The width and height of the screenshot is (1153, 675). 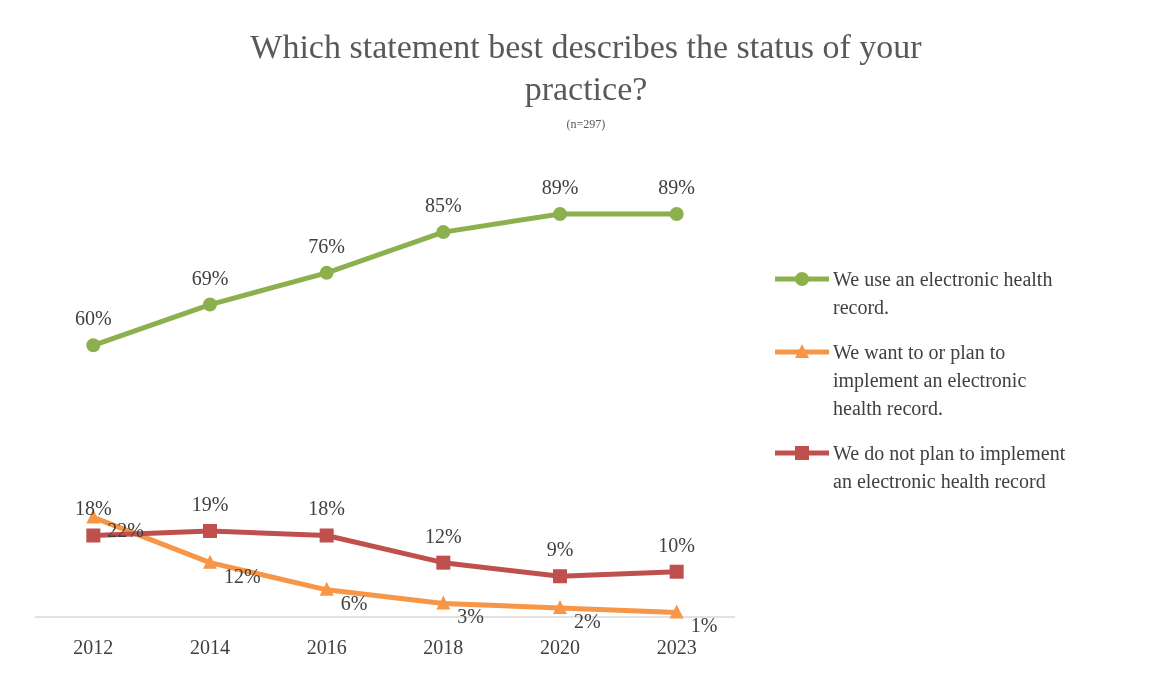 What do you see at coordinates (210, 277) in the screenshot?
I see `data-label: 69%` at bounding box center [210, 277].